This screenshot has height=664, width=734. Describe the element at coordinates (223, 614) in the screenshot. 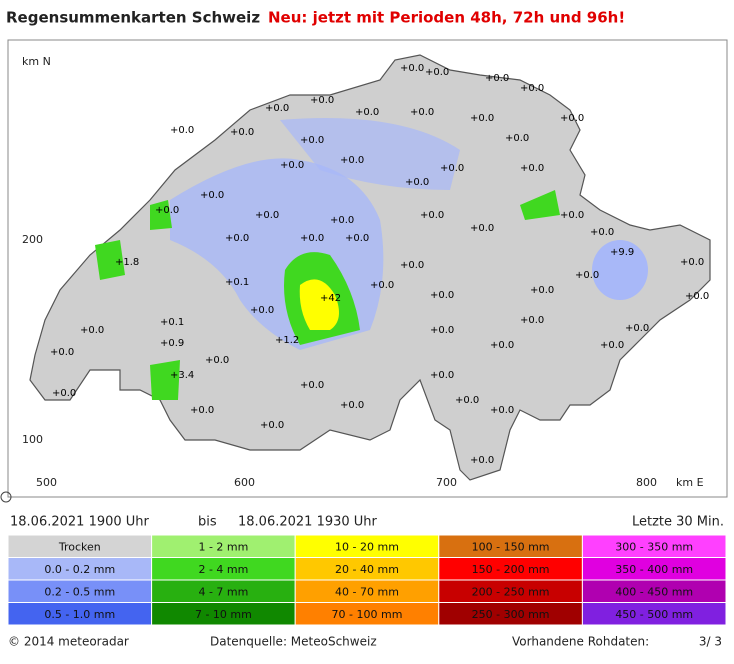

I see `legend-label: 7 - 10 mm` at that location.